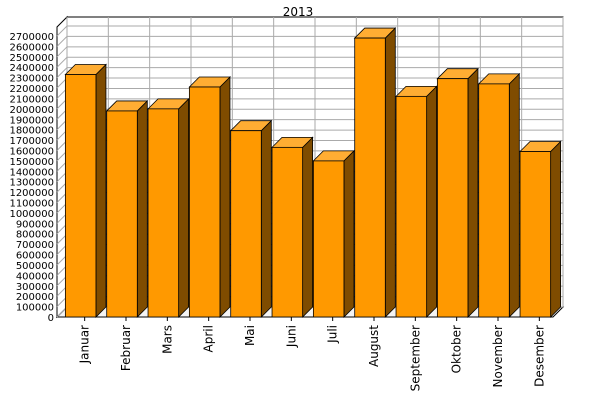 This screenshot has height=405, width=600. Describe the element at coordinates (250, 335) in the screenshot. I see `x-tick-label: Mai` at that location.